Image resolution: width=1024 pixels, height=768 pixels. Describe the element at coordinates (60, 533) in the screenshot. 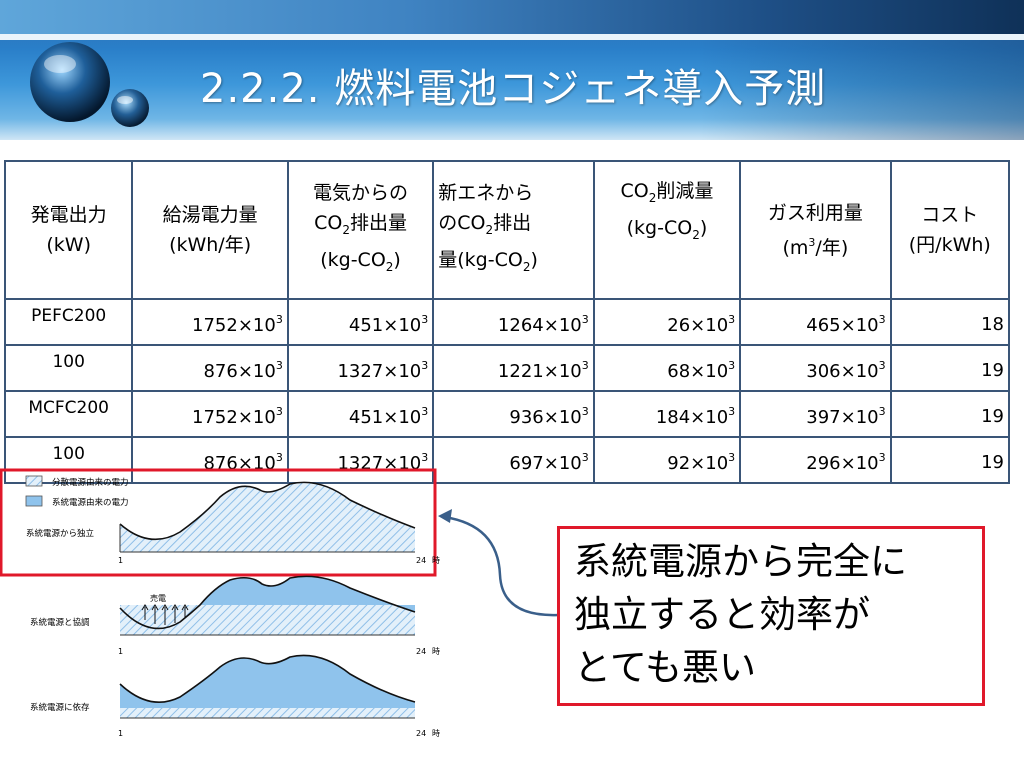

I see `panel1-label: 系統電源から独立` at that location.